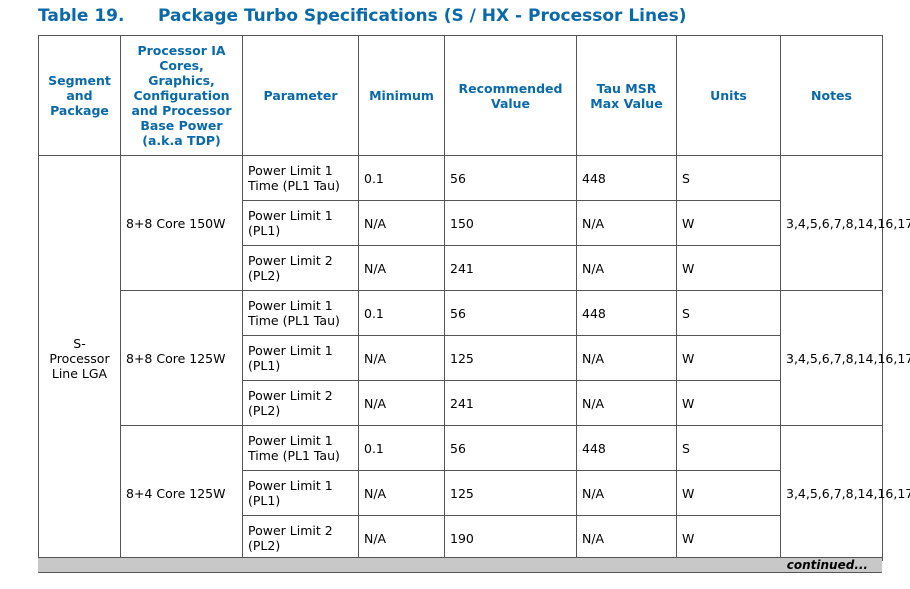  What do you see at coordinates (728, 95) in the screenshot?
I see `header-units: Units` at bounding box center [728, 95].